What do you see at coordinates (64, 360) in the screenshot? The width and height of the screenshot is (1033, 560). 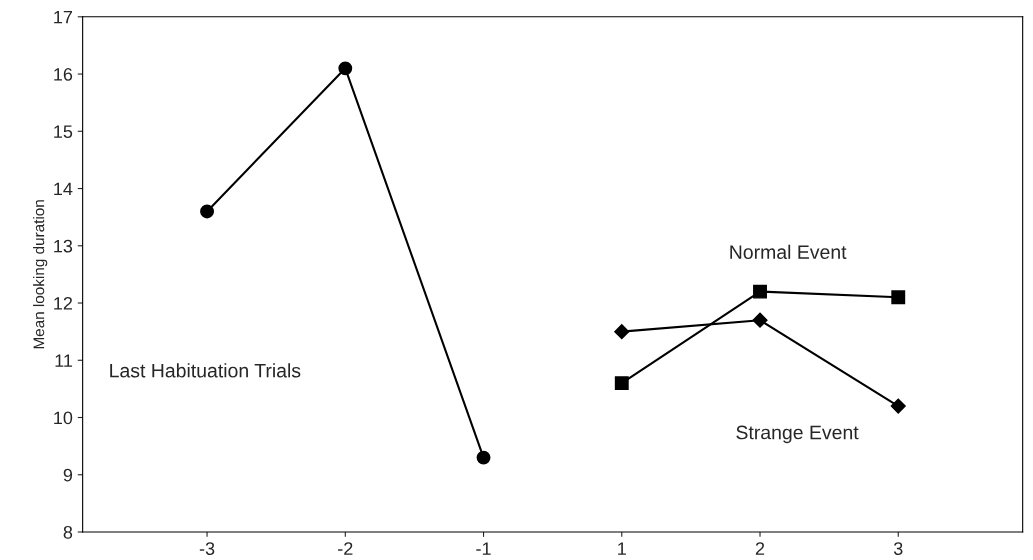 I see `y-tick-label: 11` at bounding box center [64, 360].